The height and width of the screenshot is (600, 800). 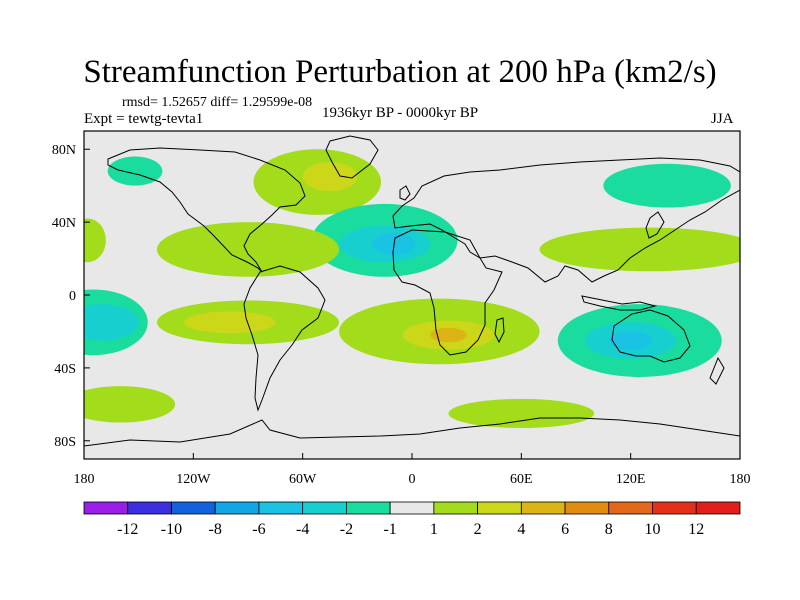 I want to click on x-tick-label-5: 120E, so click(x=631, y=479).